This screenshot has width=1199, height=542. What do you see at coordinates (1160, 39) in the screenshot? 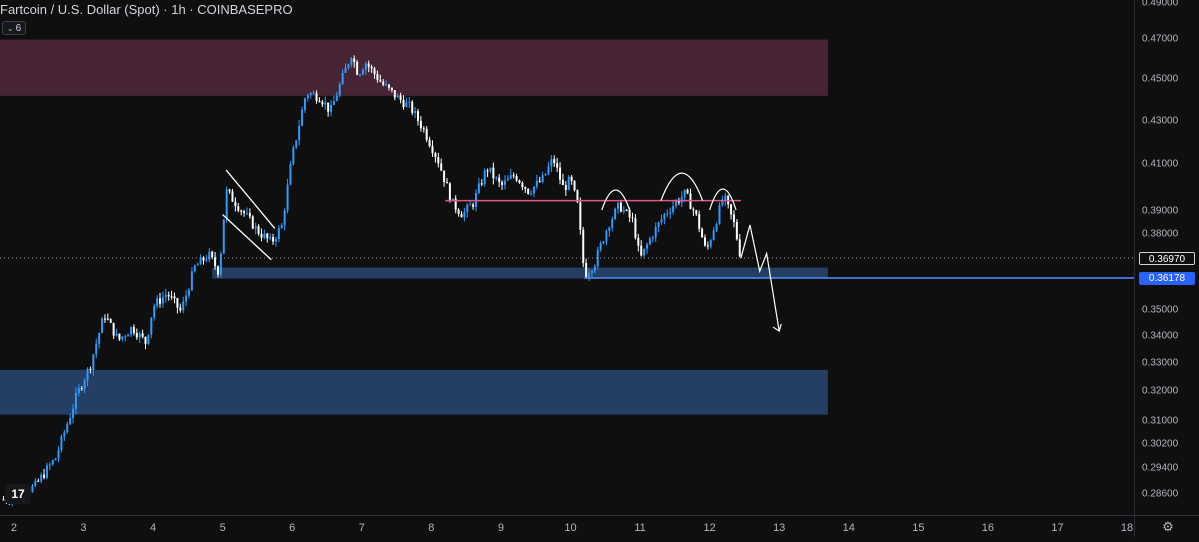
I see `y-tick-label: 0.47000` at bounding box center [1160, 39].